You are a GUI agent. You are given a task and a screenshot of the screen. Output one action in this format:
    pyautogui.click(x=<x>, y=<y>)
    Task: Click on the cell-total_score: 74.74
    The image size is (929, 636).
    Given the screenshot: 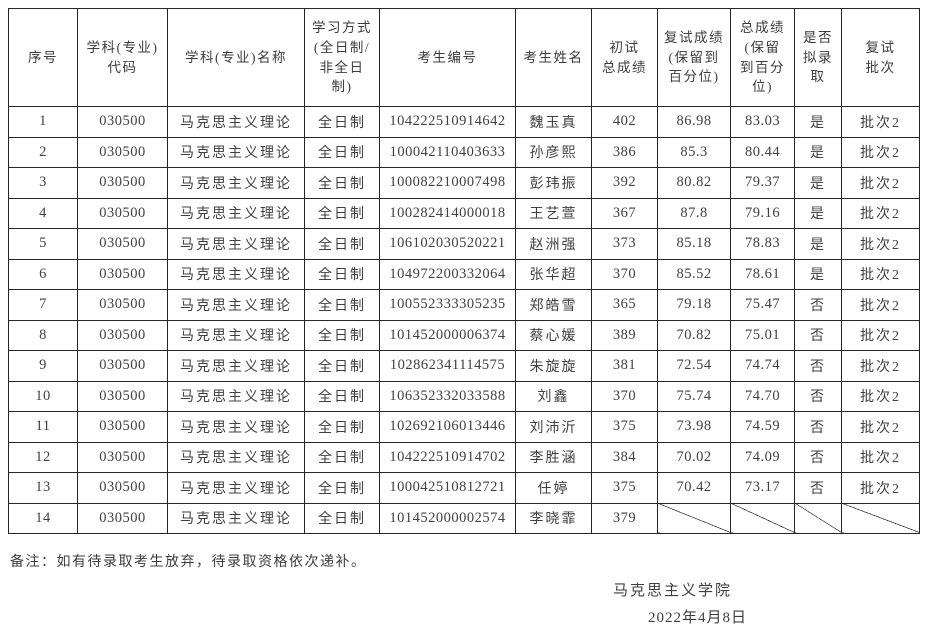 What is the action you would take?
    pyautogui.click(x=762, y=366)
    